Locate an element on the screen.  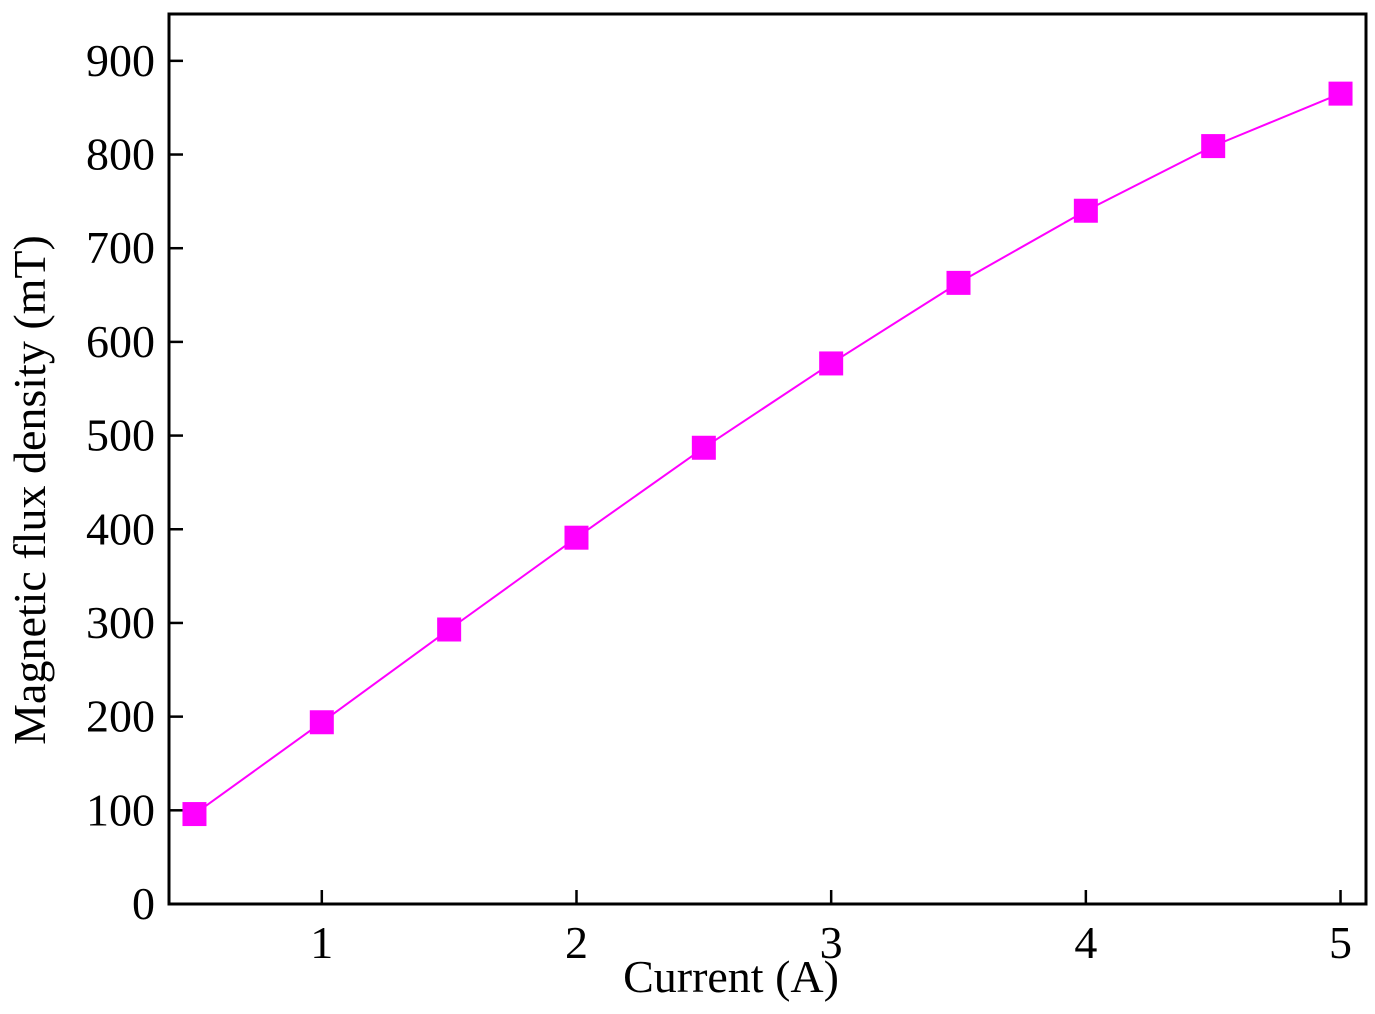
y-tick-label: 700 is located at coordinates (120, 247).